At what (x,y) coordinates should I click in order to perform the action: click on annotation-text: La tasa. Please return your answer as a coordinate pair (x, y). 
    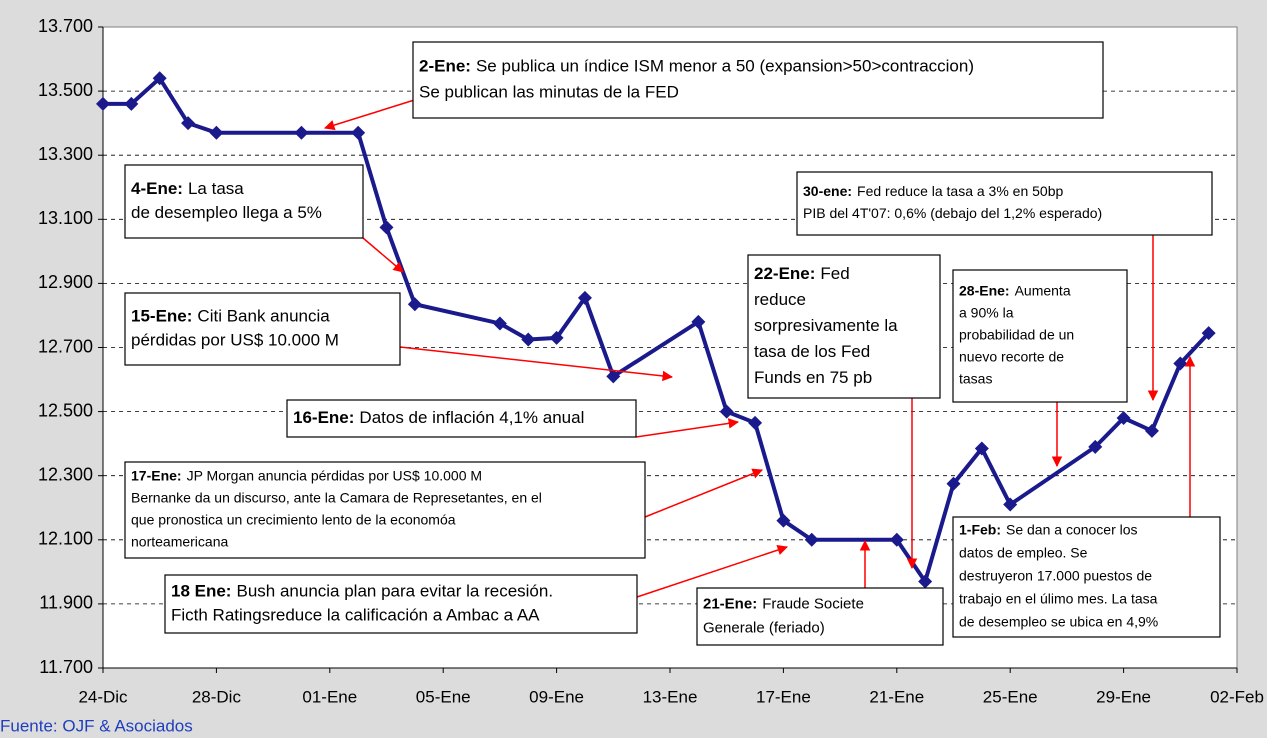
    Looking at the image, I should click on (216, 188).